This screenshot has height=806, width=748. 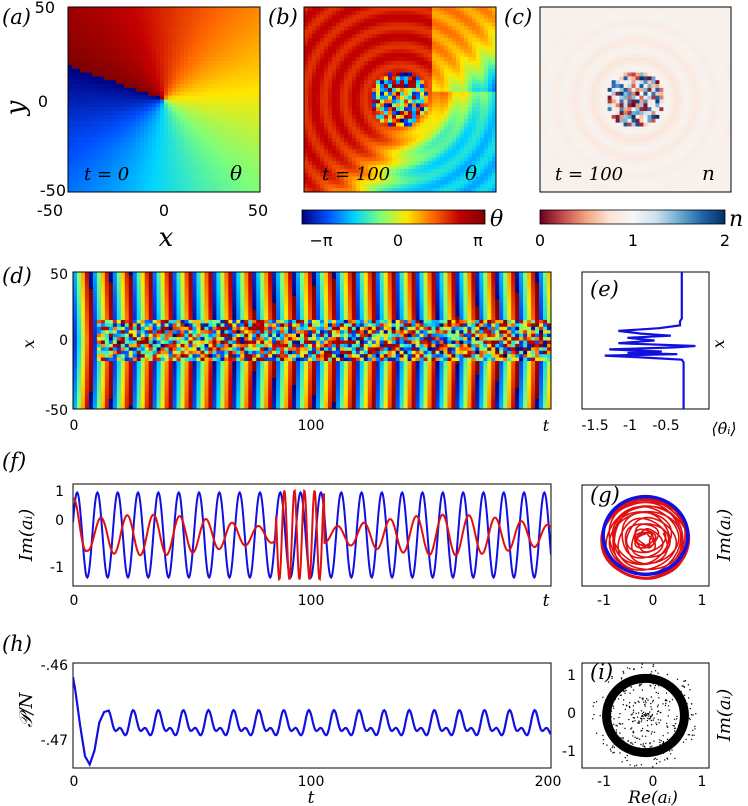 What do you see at coordinates (53, 190) in the screenshot?
I see `a-ytick-bottom: -50` at bounding box center [53, 190].